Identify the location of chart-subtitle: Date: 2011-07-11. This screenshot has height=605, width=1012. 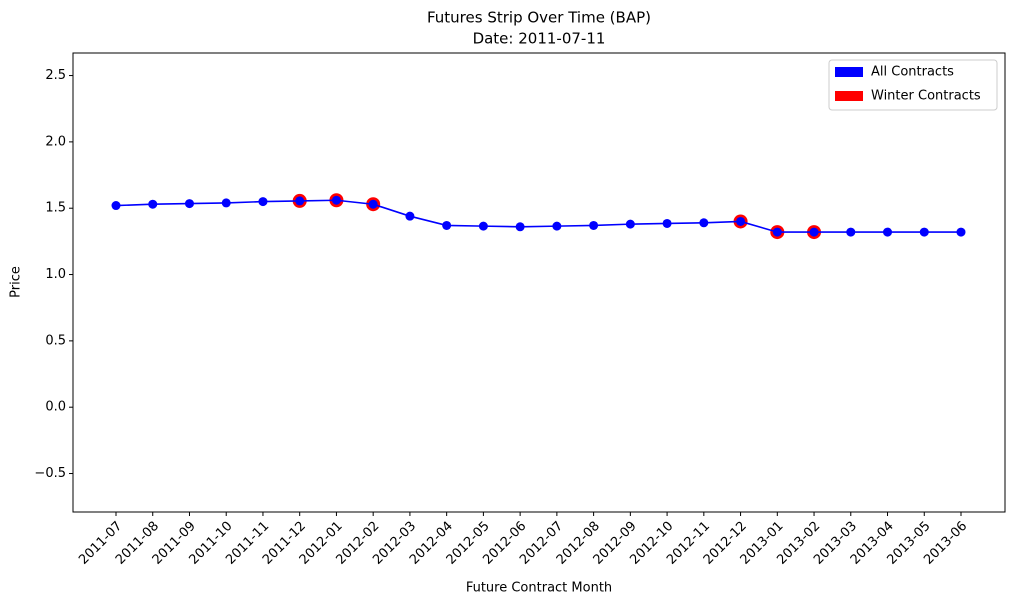
(539, 39).